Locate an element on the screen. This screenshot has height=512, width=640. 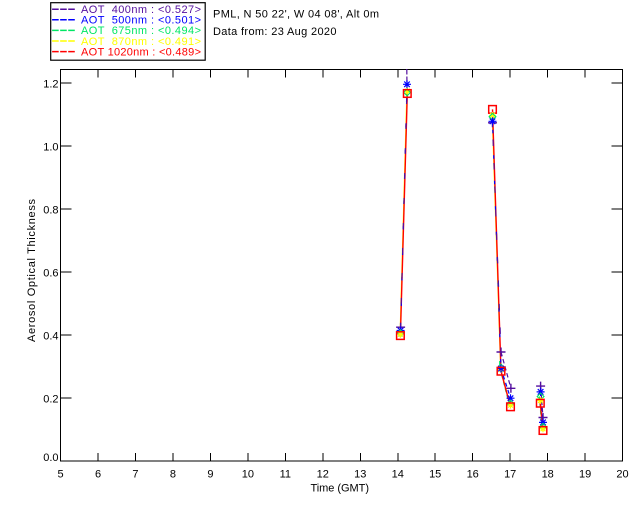
svg-text: 20 is located at coordinates (622, 474).